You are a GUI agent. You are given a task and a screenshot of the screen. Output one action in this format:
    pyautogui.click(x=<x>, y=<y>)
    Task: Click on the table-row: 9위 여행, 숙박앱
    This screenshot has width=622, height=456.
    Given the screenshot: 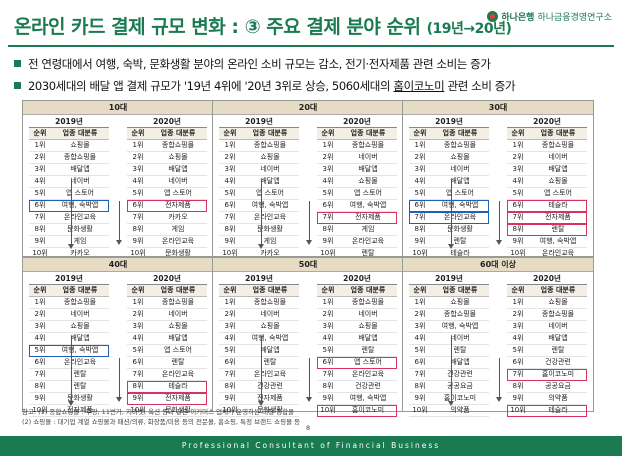 What is the action you would take?
    pyautogui.click(x=357, y=399)
    